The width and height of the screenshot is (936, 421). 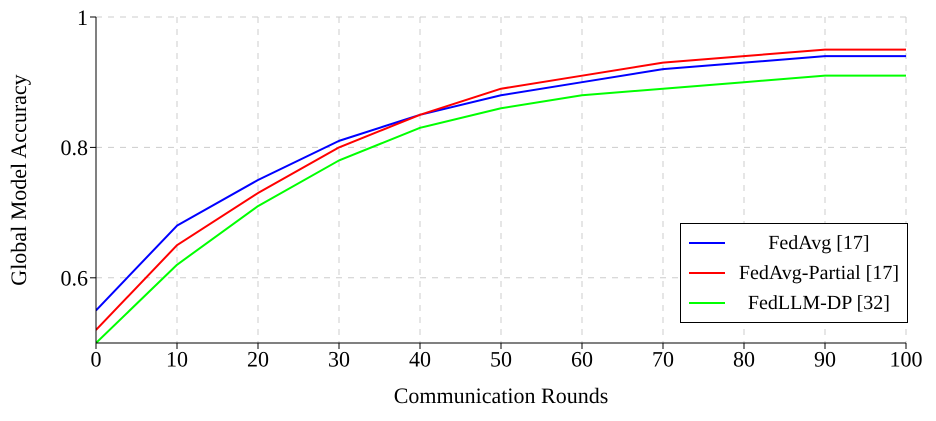 I want to click on x-tick-label: 0, so click(x=96, y=359).